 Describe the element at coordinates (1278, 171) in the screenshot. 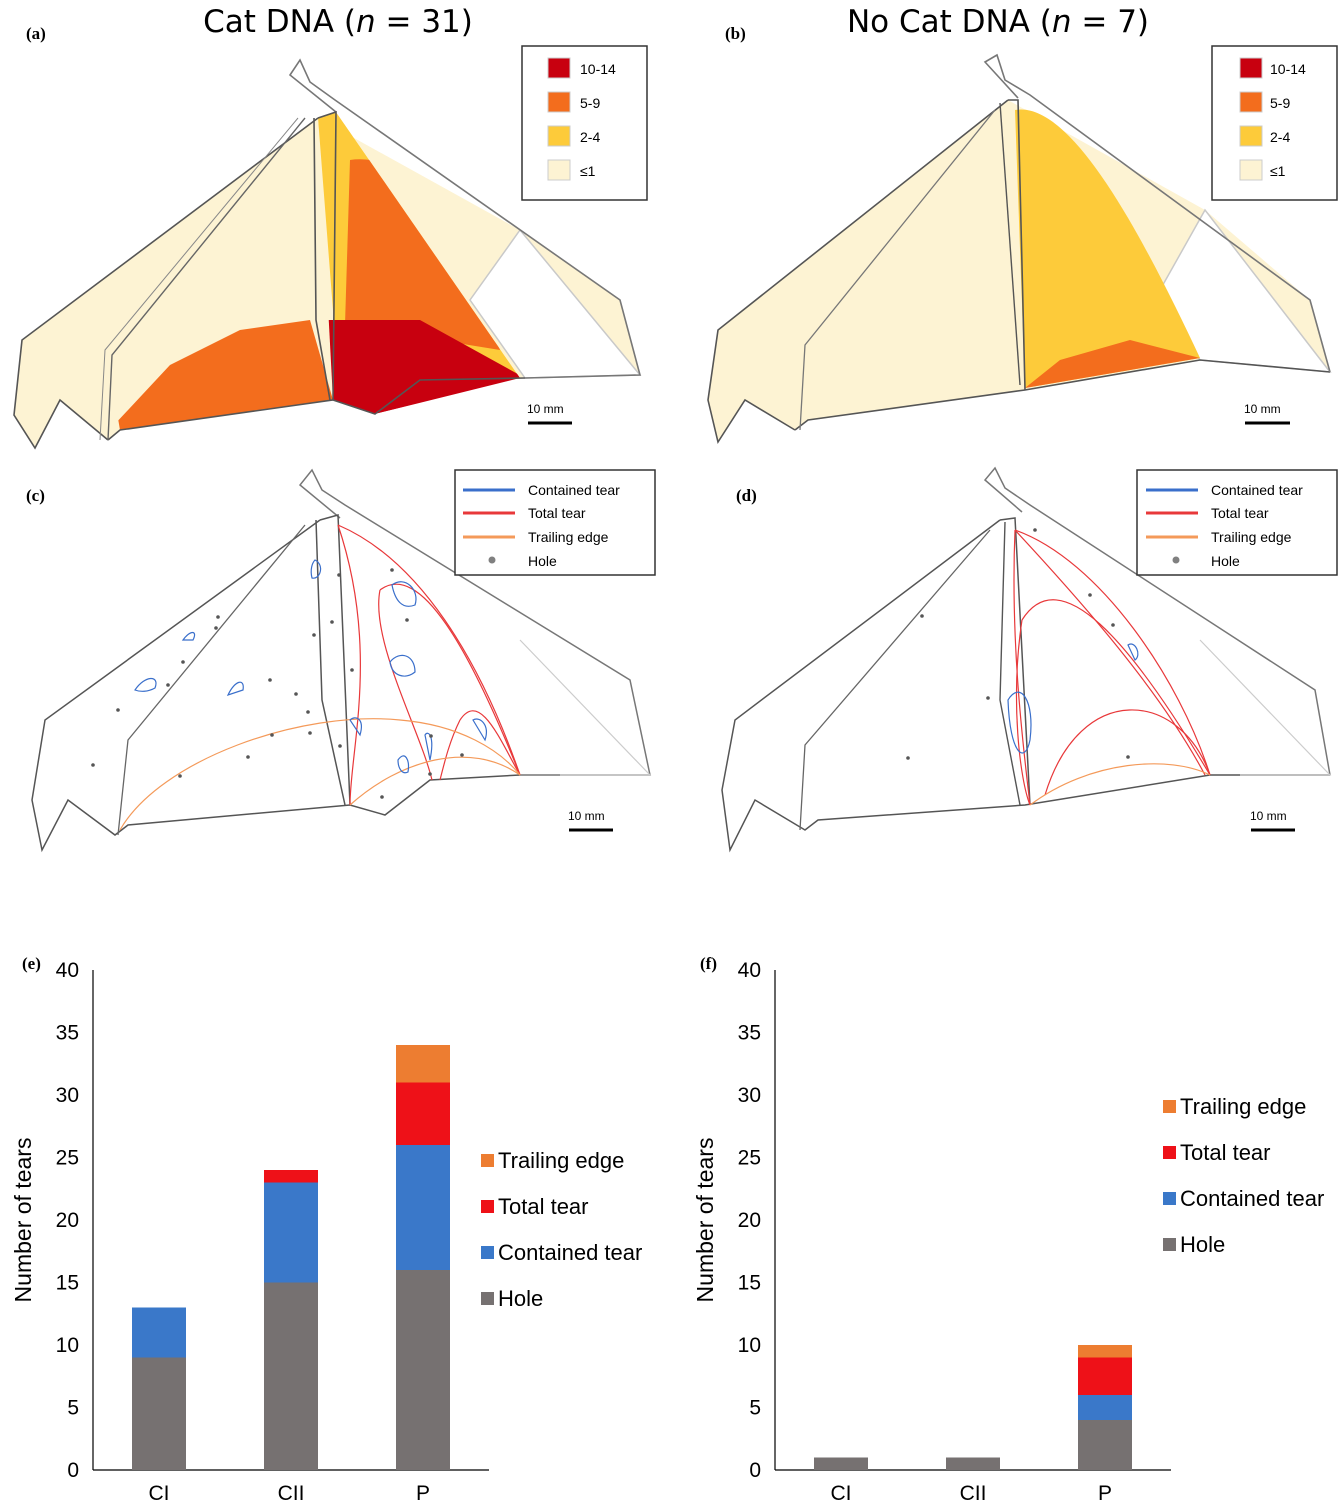

I see `svg-text: ≤1` at that location.